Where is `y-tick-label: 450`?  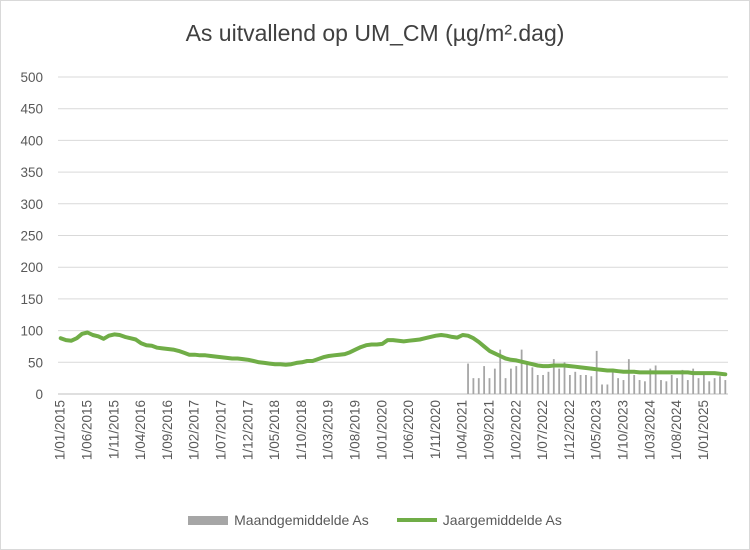
y-tick-label: 450 is located at coordinates (31, 109).